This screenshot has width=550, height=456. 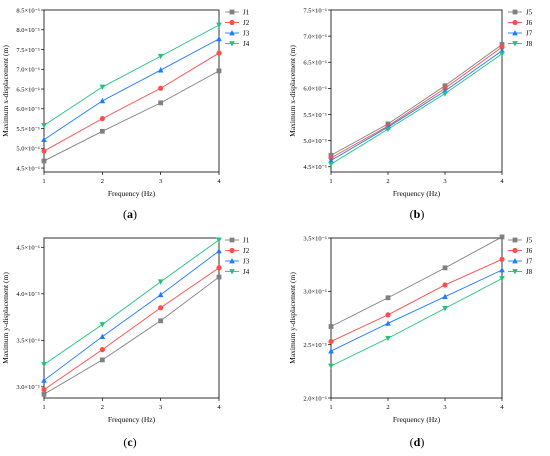 I want to click on panel-caption: (b), so click(x=417, y=214).